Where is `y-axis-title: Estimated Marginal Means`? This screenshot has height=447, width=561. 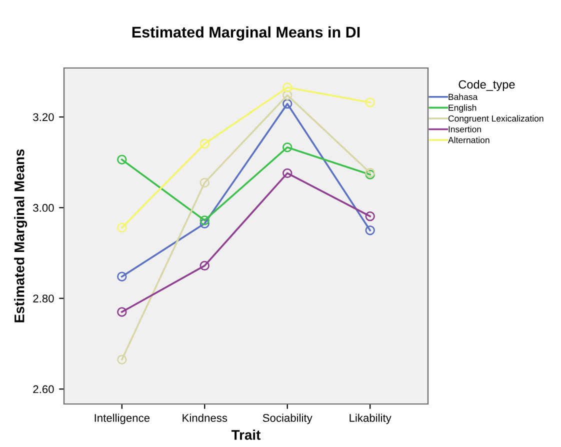 y-axis-title: Estimated Marginal Means is located at coordinates (21, 235).